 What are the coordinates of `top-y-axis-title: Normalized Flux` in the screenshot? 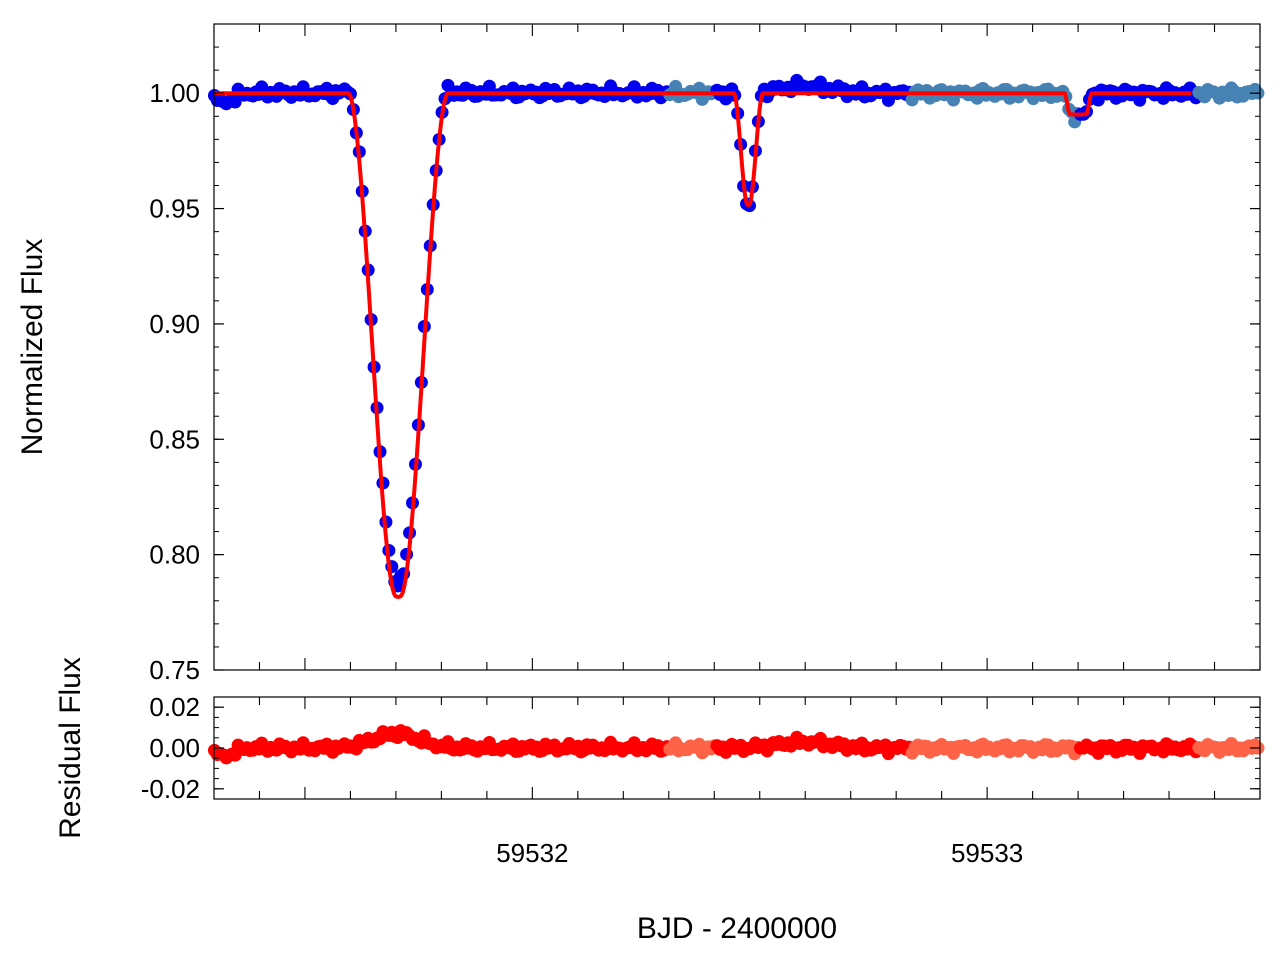 It's located at (32, 347).